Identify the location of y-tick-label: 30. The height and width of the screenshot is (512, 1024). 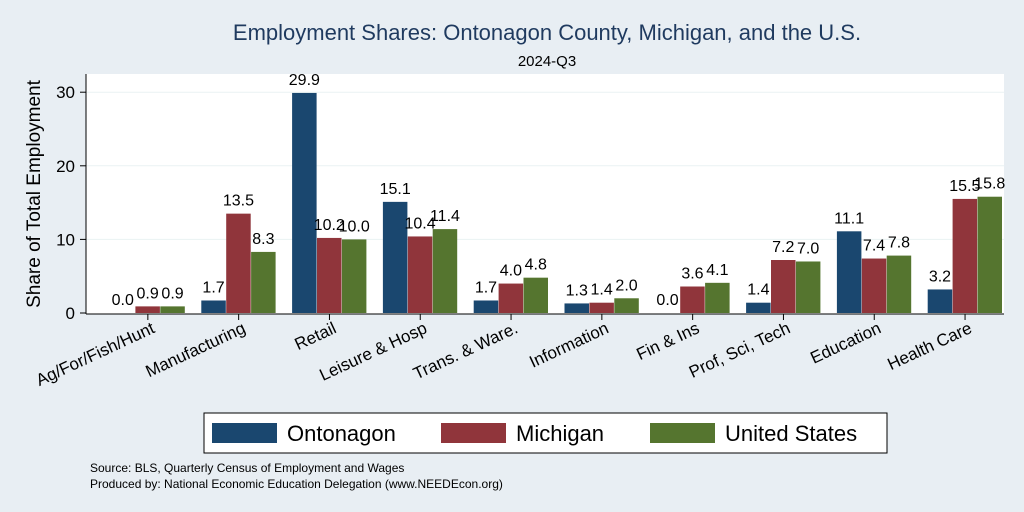
(65, 92).